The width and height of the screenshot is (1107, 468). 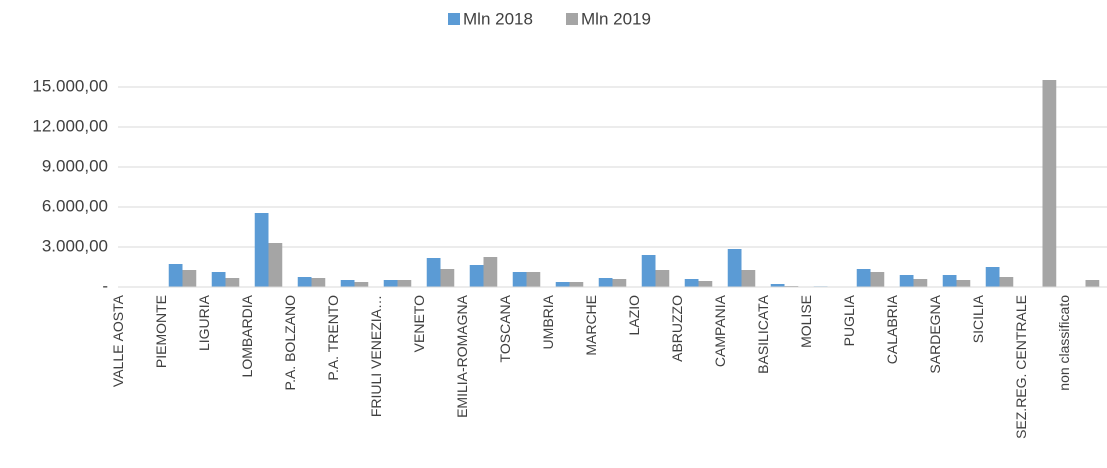 What do you see at coordinates (1064, 343) in the screenshot?
I see `x-tick-label: non classificato` at bounding box center [1064, 343].